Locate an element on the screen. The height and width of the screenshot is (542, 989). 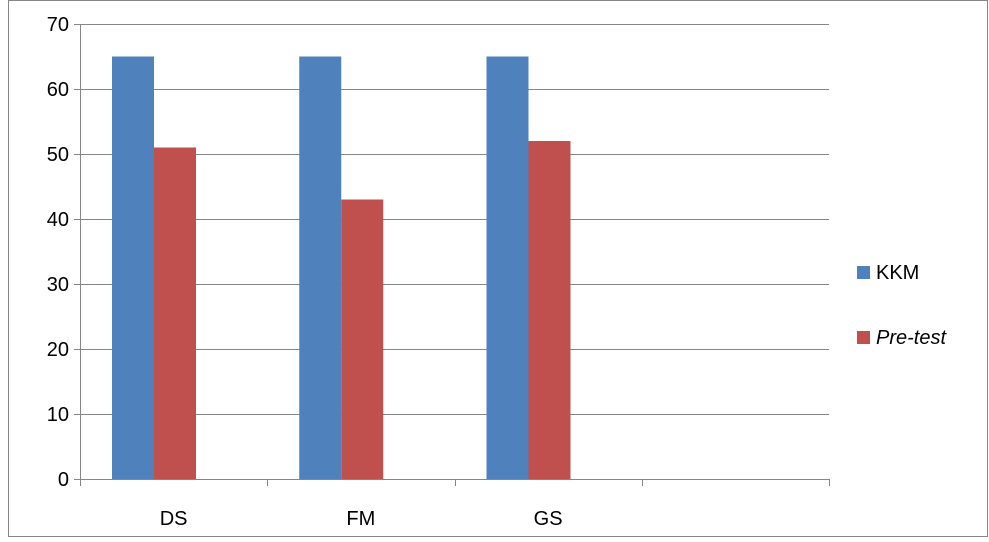
y-tick-label: 10 is located at coordinates (58, 415).